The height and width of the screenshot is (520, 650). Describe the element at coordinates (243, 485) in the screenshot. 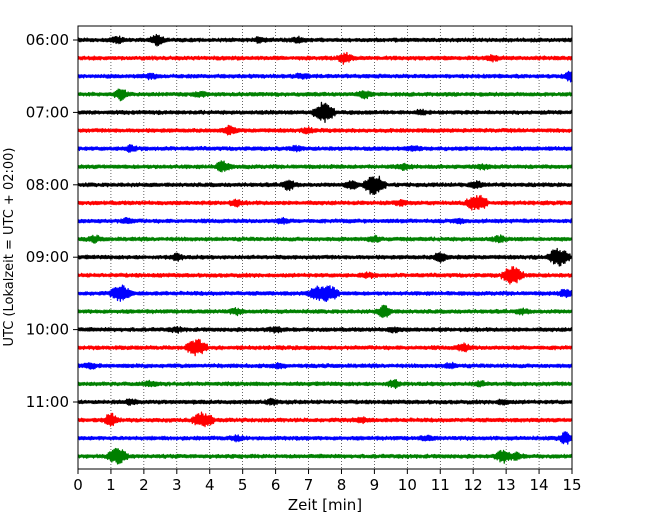

I see `x-tick-label: 5` at that location.